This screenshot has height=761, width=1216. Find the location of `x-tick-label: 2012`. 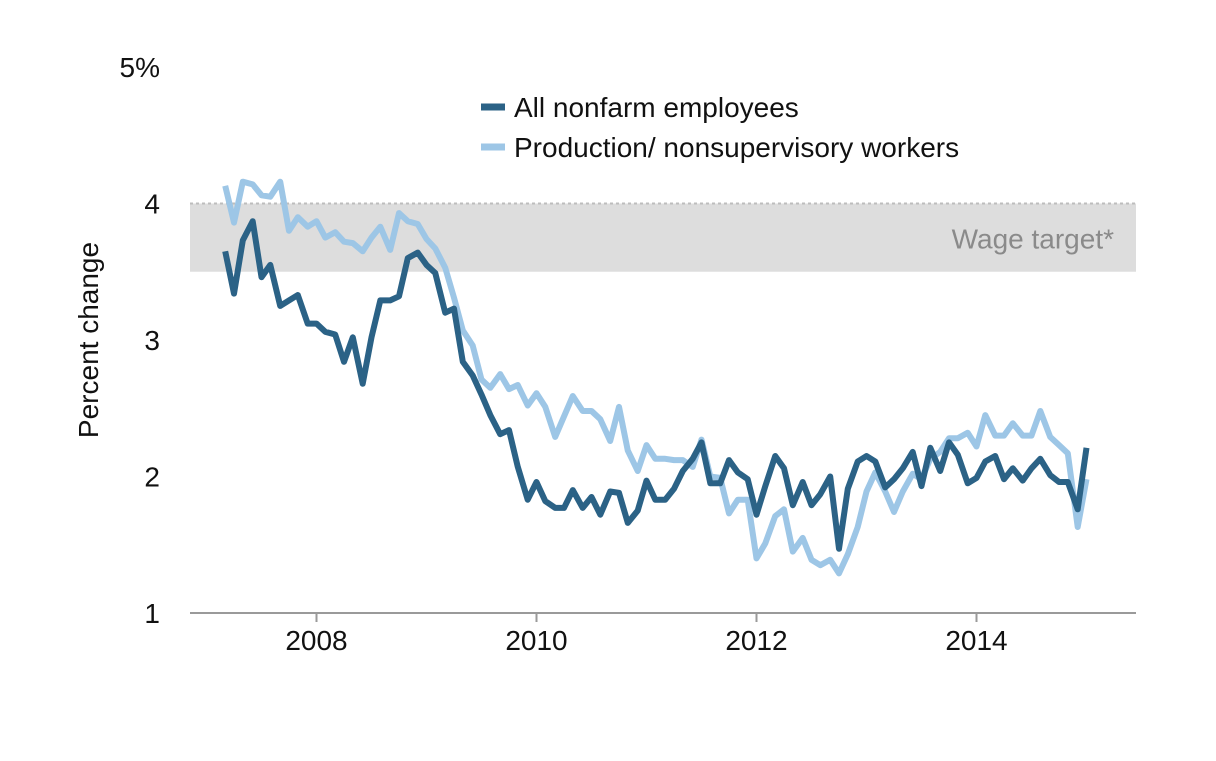

x-tick-label: 2012 is located at coordinates (756, 640).